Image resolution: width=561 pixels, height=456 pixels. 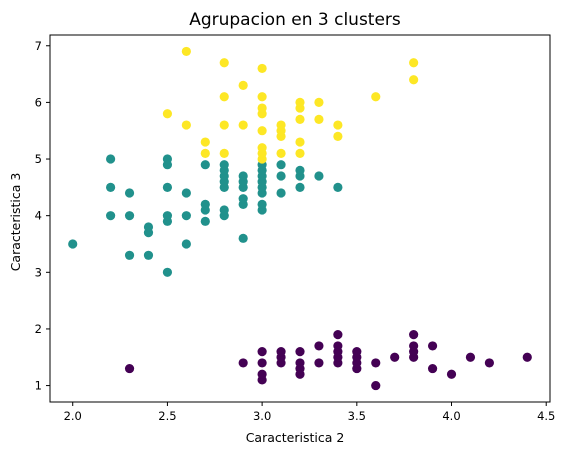 What do you see at coordinates (546, 416) in the screenshot?
I see `x-tick-label: 4.5` at bounding box center [546, 416].